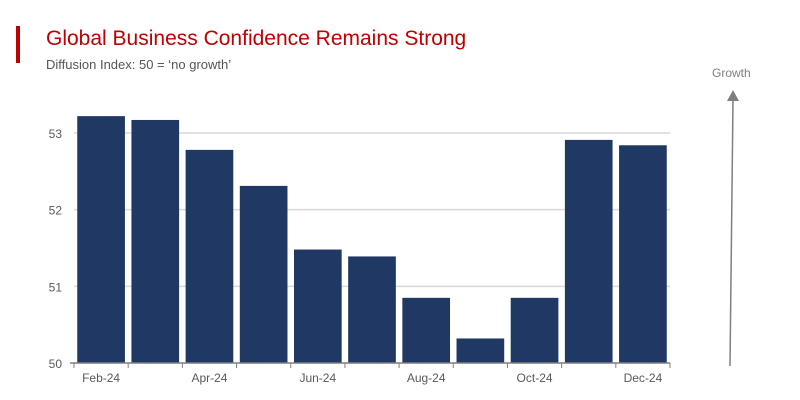 The height and width of the screenshot is (400, 800). I want to click on y-tick-label: 51, so click(56, 287).